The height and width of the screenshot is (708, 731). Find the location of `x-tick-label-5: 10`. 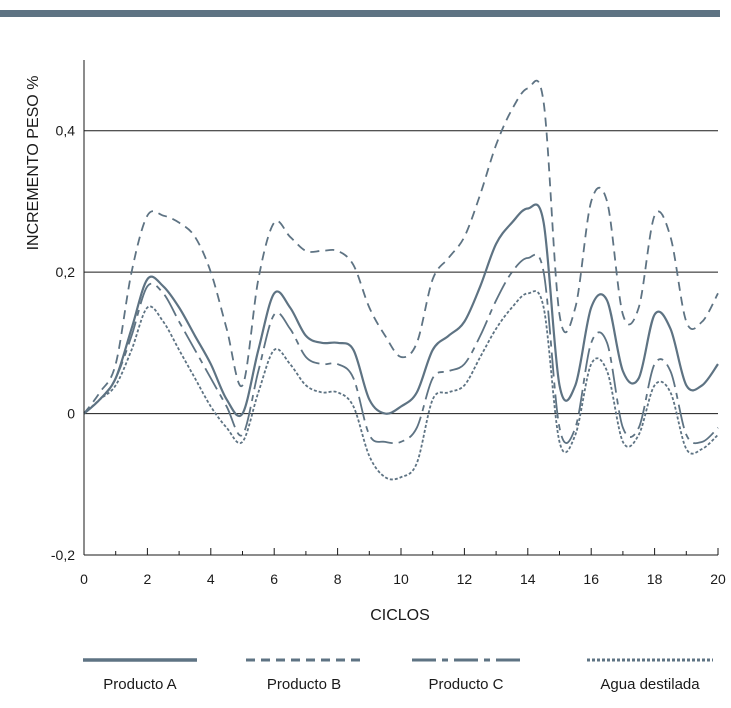

x-tick-label-5: 10 is located at coordinates (401, 579).